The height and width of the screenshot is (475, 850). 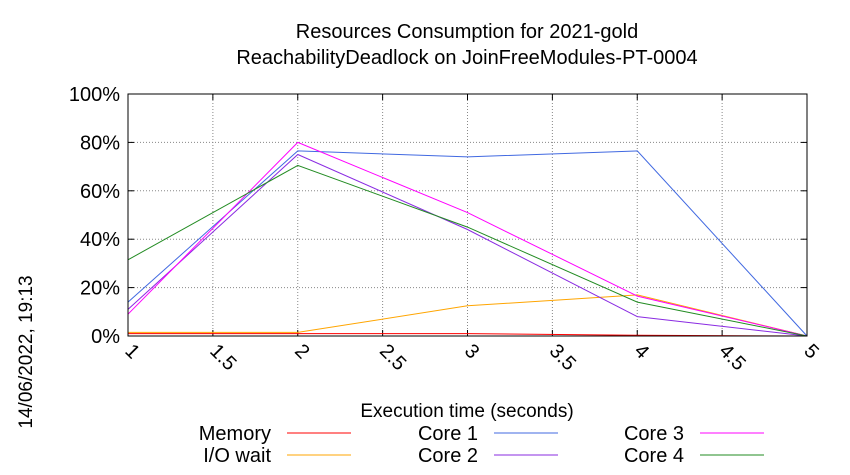 What do you see at coordinates (448, 456) in the screenshot?
I see `legend-label: Core 2` at bounding box center [448, 456].